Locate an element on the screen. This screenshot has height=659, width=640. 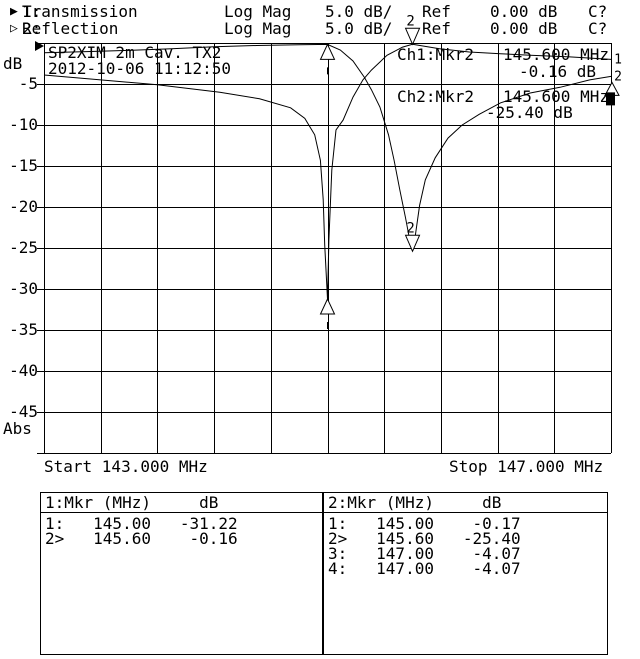
y-tick-label: -40 is located at coordinates (23, 370).